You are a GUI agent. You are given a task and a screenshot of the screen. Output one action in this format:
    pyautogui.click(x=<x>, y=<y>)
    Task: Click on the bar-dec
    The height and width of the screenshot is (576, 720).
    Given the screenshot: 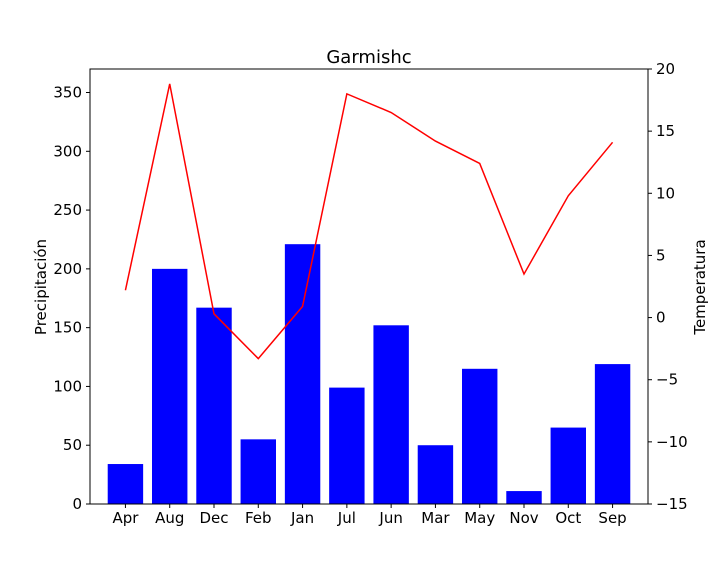 What is the action you would take?
    pyautogui.click(x=214, y=405)
    